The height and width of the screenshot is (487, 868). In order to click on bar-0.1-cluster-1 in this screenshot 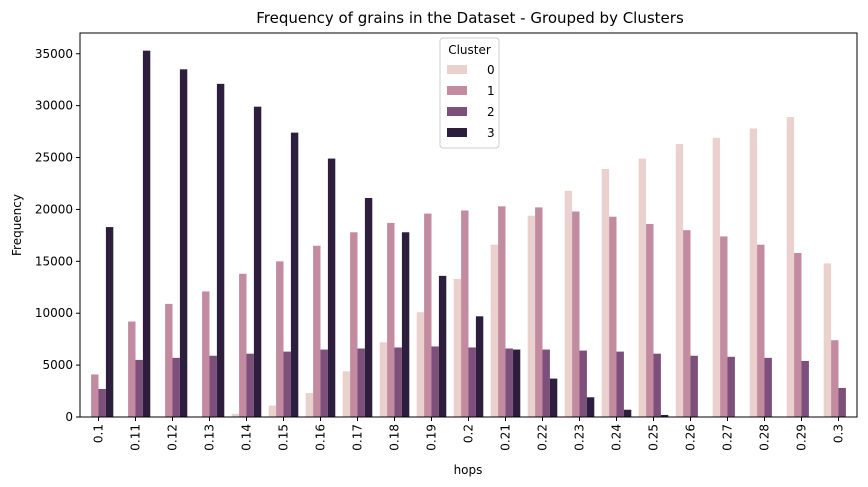, I will do `click(95, 395)`.